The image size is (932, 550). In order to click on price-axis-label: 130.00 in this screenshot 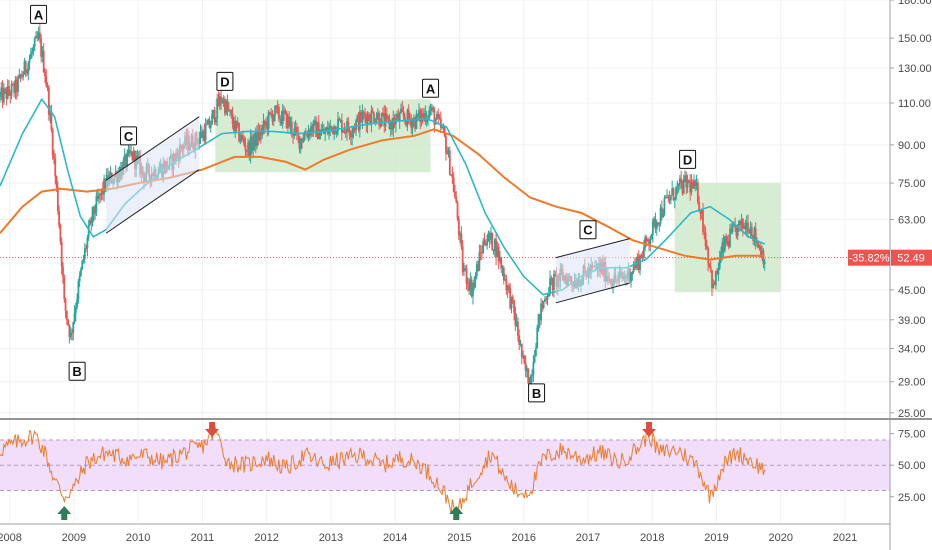, I will do `click(915, 69)`.